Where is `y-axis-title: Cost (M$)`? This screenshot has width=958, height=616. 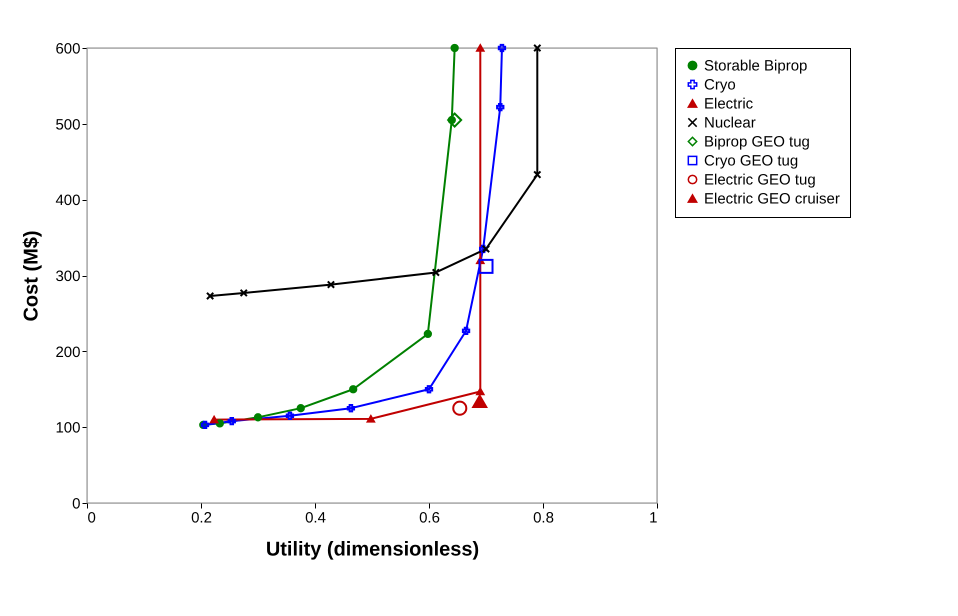
y-axis-title: Cost (M$) is located at coordinates (31, 276).